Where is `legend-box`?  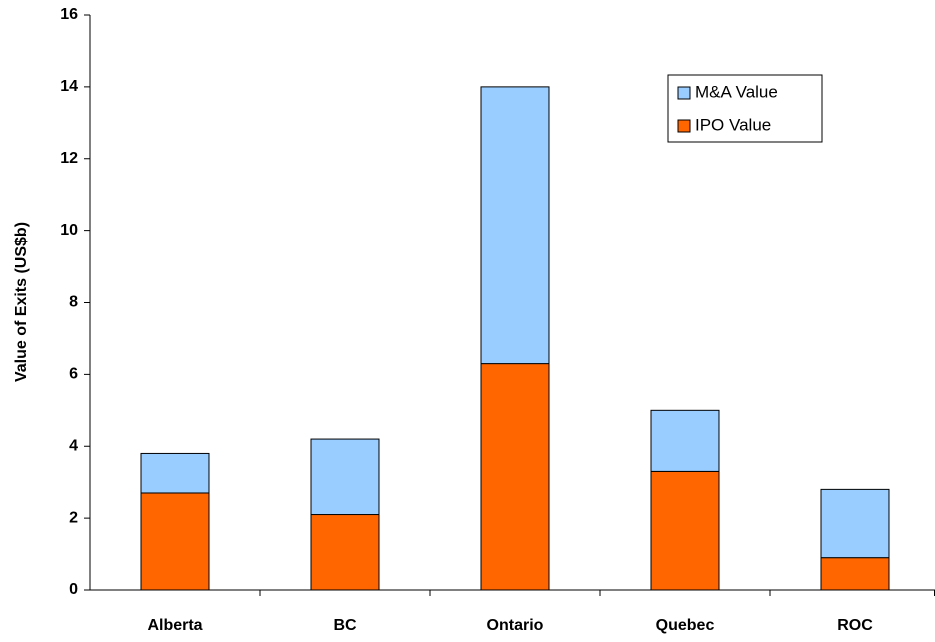
legend-box is located at coordinates (745, 108).